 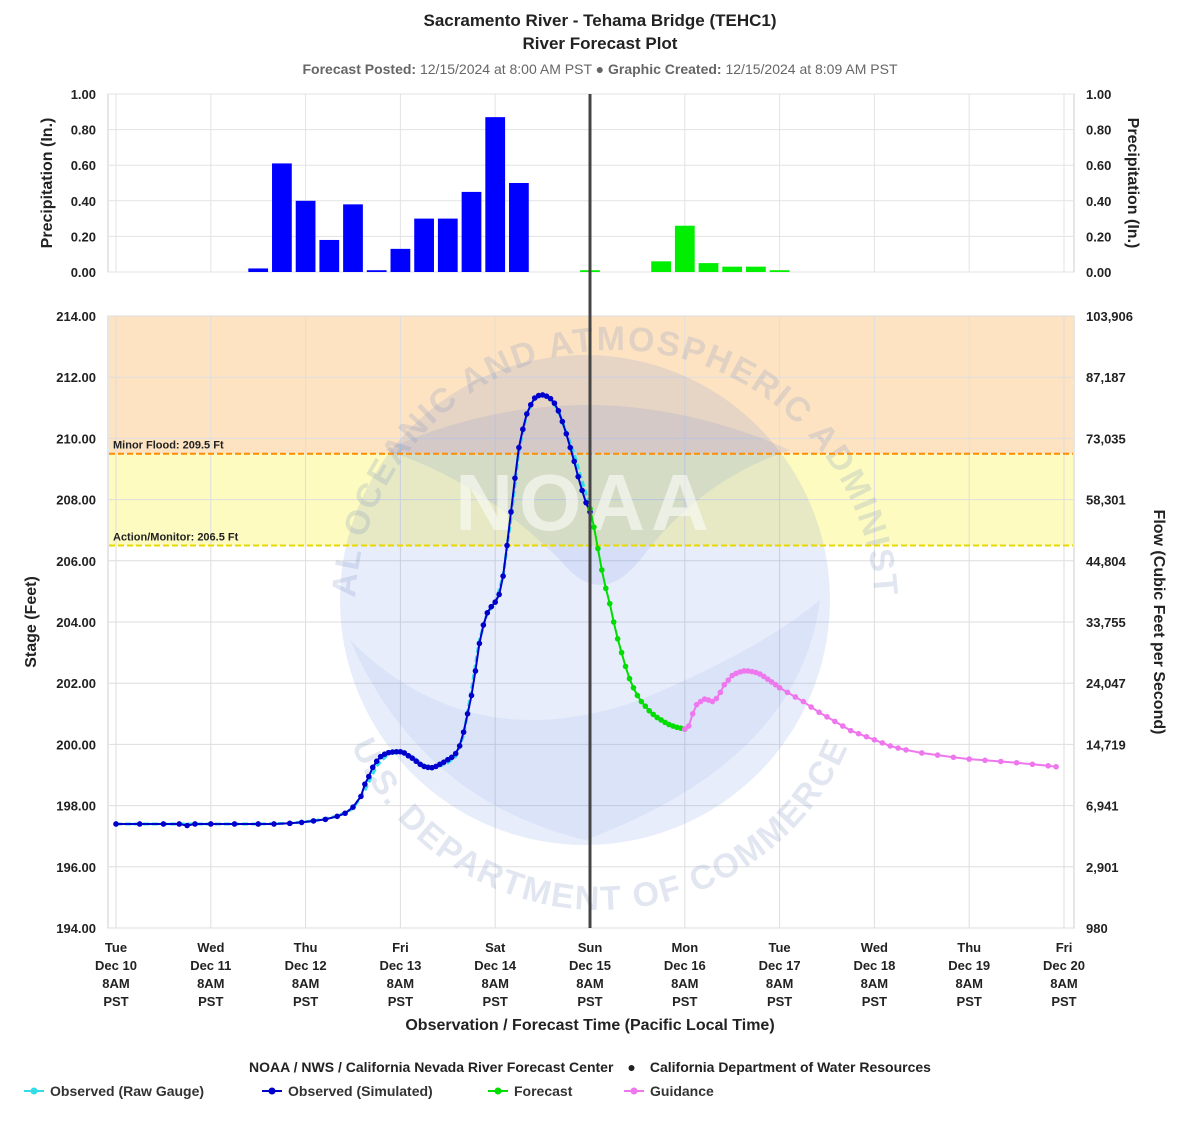 I want to click on x-tick-label: Fri Dec 13 8AM PST, so click(x=400, y=974).